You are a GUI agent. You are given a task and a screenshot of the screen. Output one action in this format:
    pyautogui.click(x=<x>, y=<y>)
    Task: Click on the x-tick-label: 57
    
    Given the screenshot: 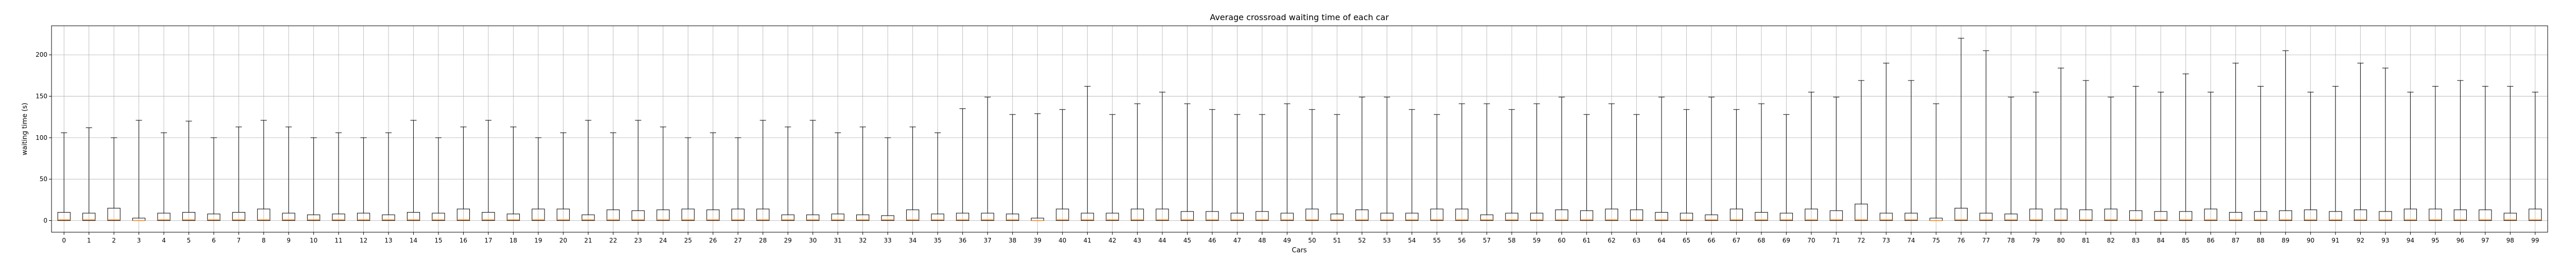 What is the action you would take?
    pyautogui.click(x=1486, y=240)
    